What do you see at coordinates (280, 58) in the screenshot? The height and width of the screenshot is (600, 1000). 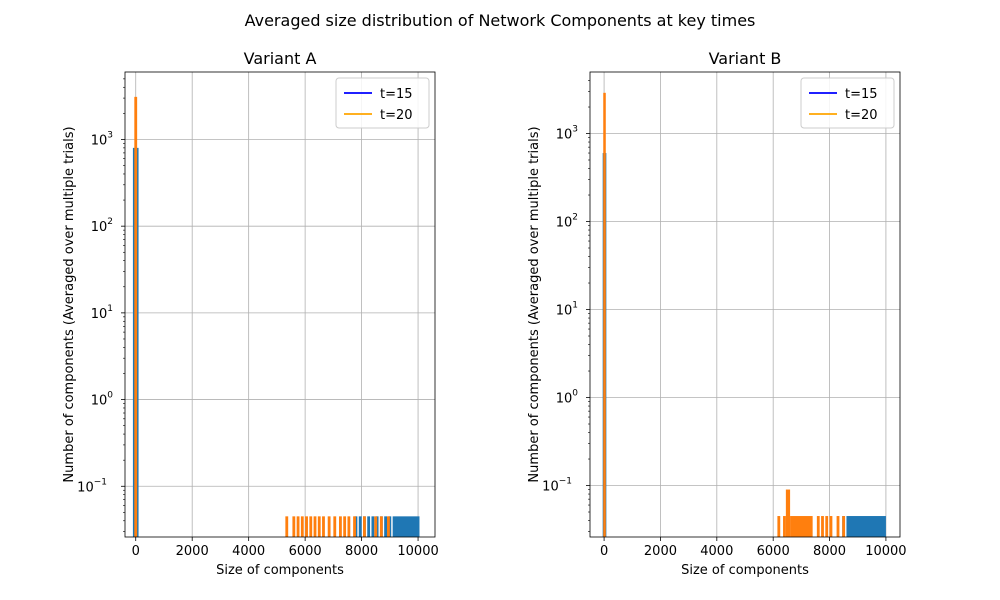 I see `chart-title: Variant A` at bounding box center [280, 58].